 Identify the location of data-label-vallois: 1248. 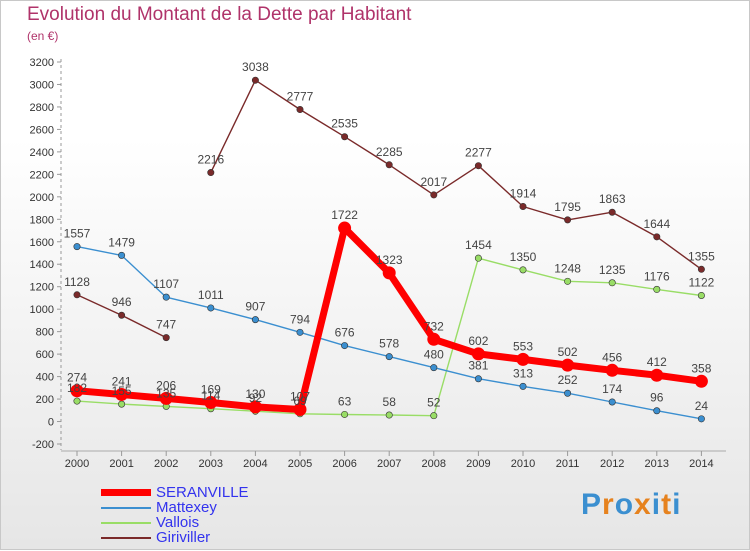
(567, 268).